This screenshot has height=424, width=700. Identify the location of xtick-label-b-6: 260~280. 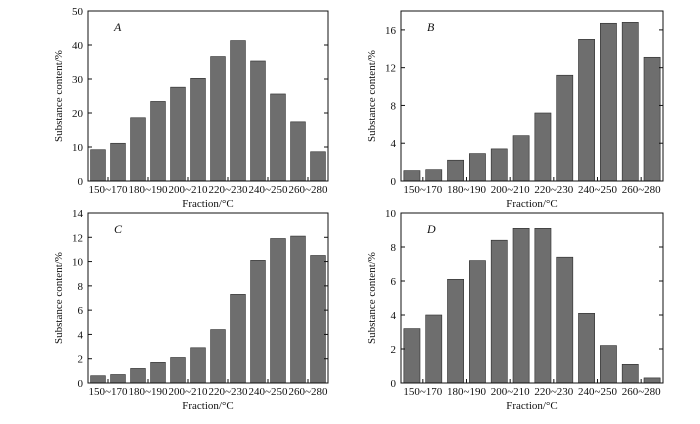
(641, 190).